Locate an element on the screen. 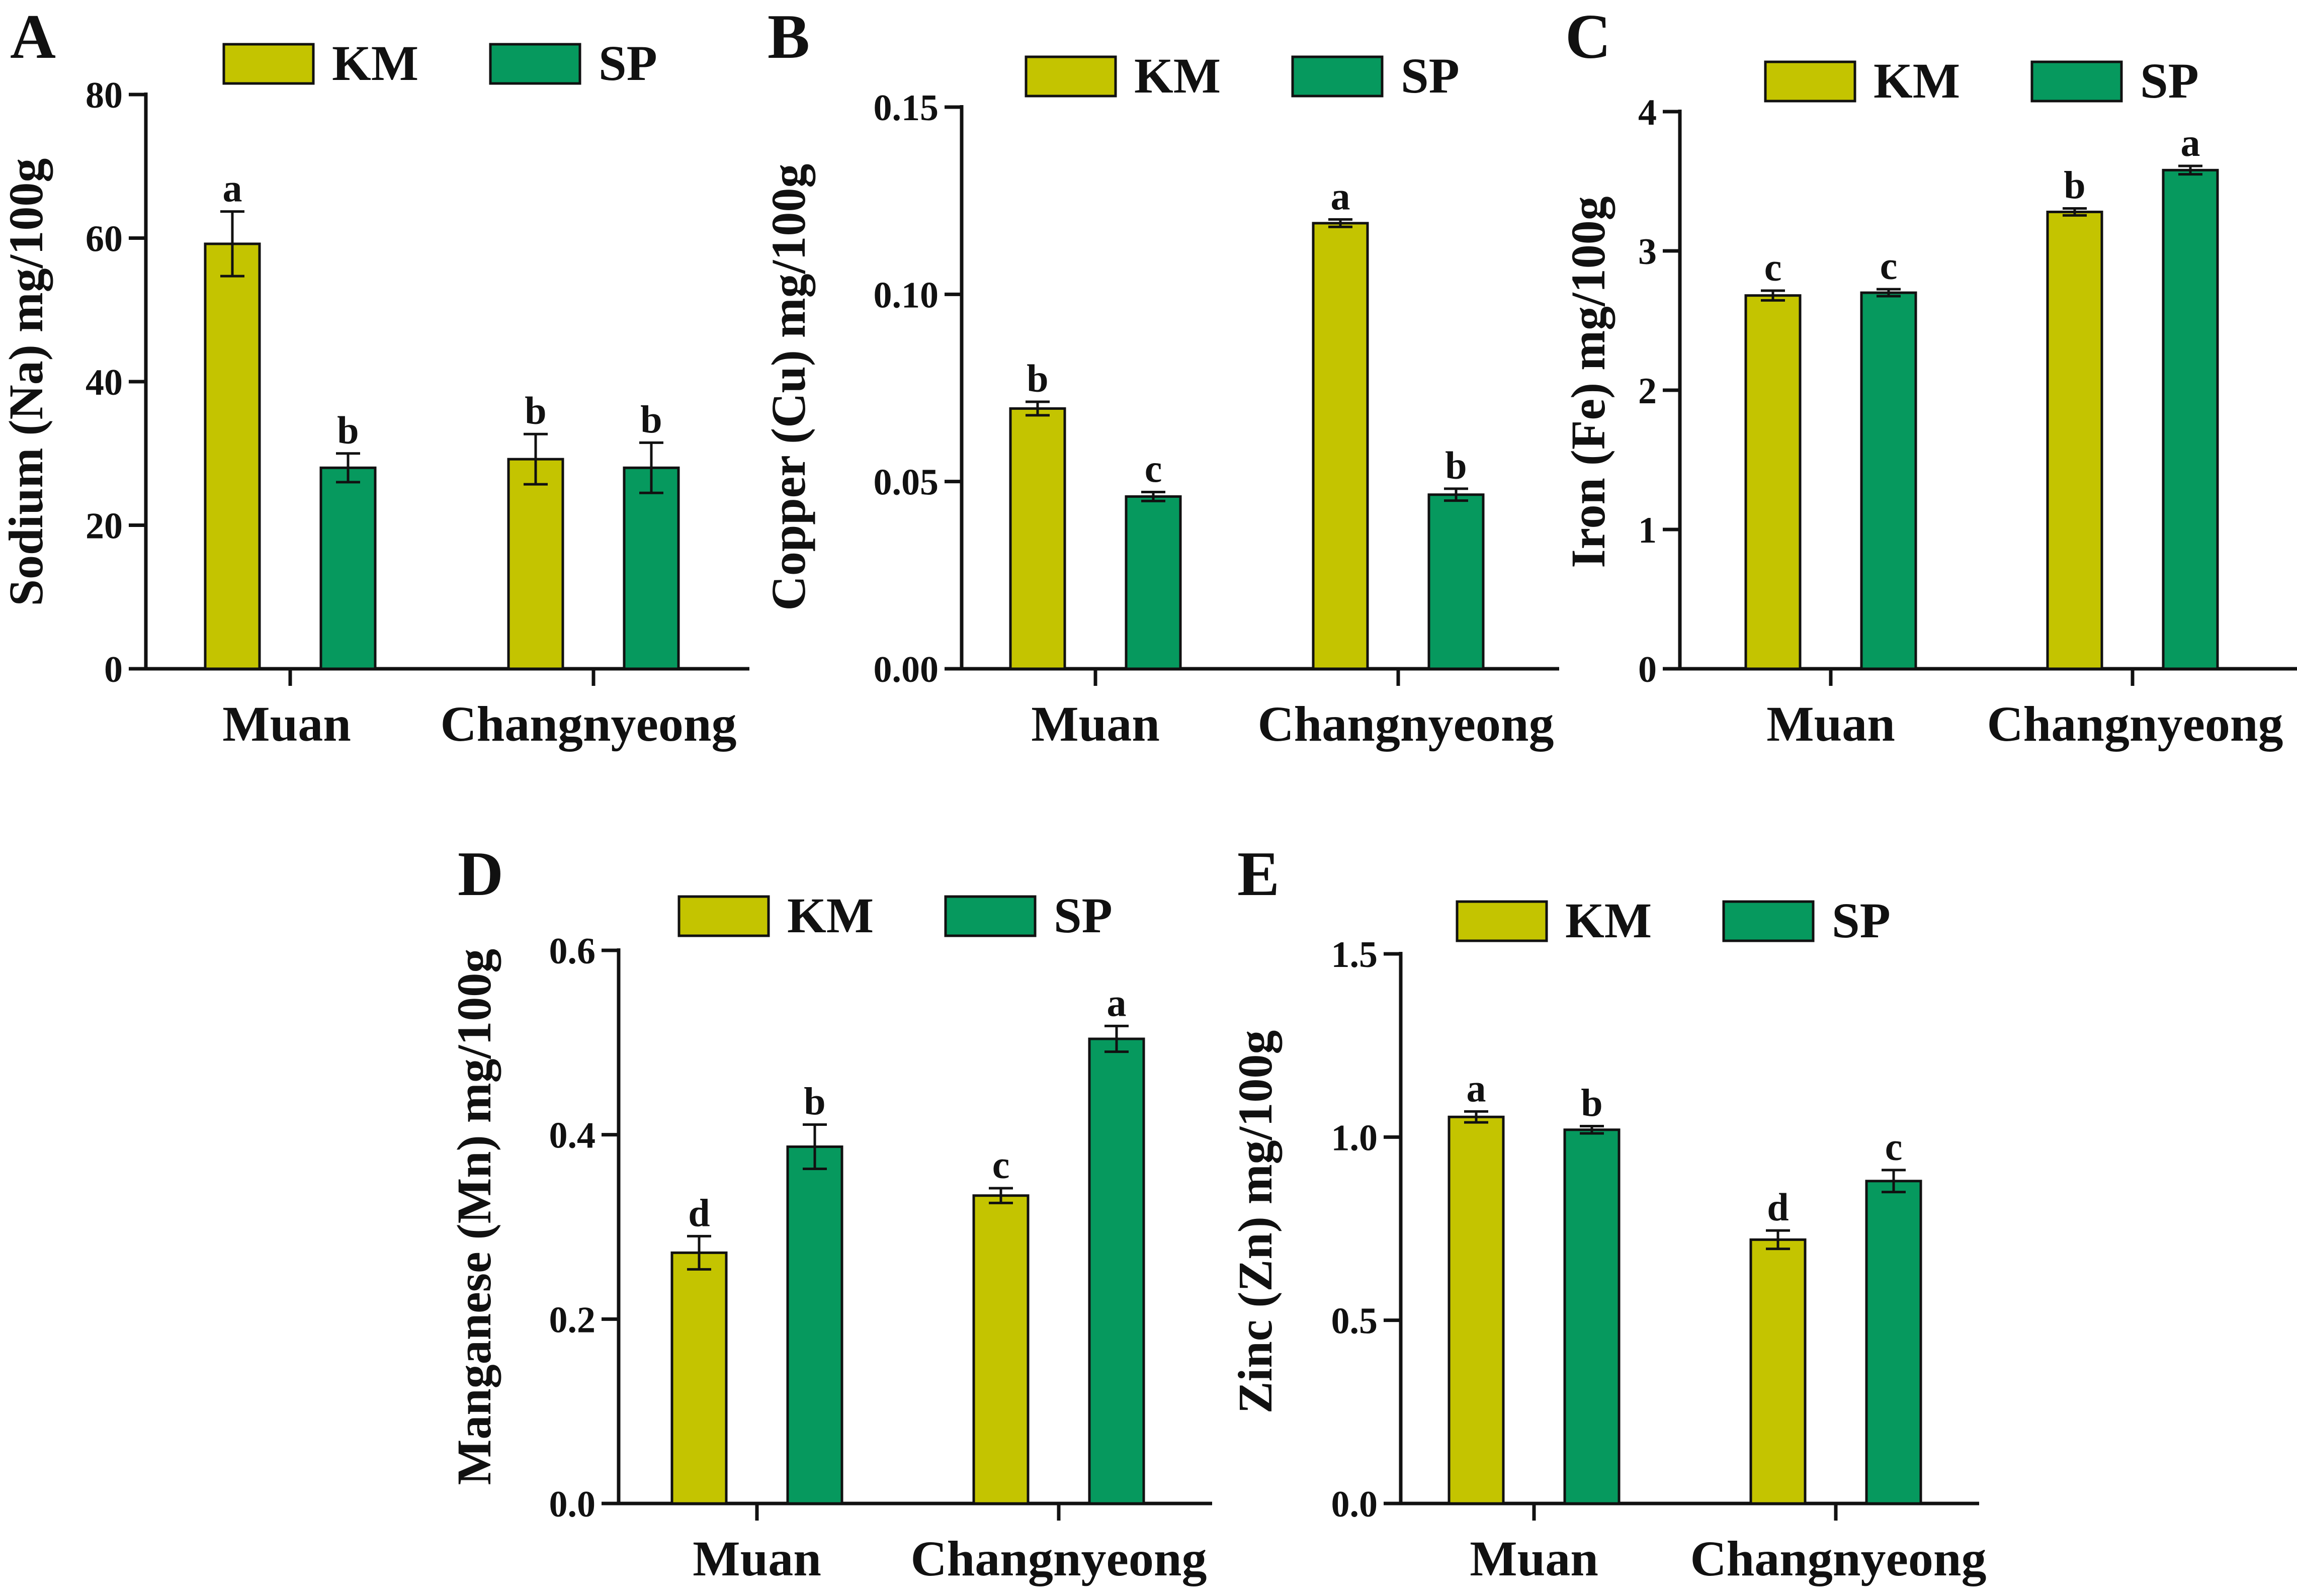 The height and width of the screenshot is (1596, 2297). panel-letter: B is located at coordinates (789, 37).